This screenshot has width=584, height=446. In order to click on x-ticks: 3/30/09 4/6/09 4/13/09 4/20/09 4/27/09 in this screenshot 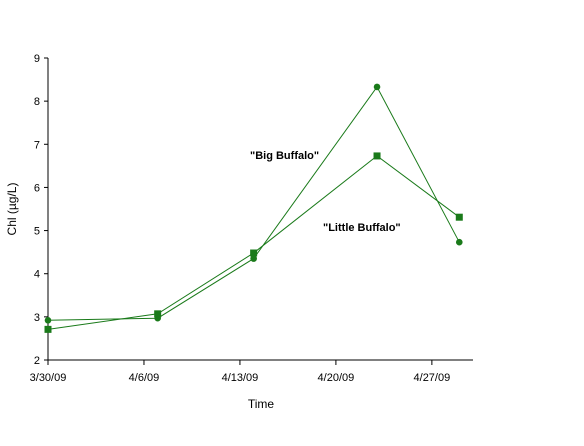, I will do `click(240, 372)`.